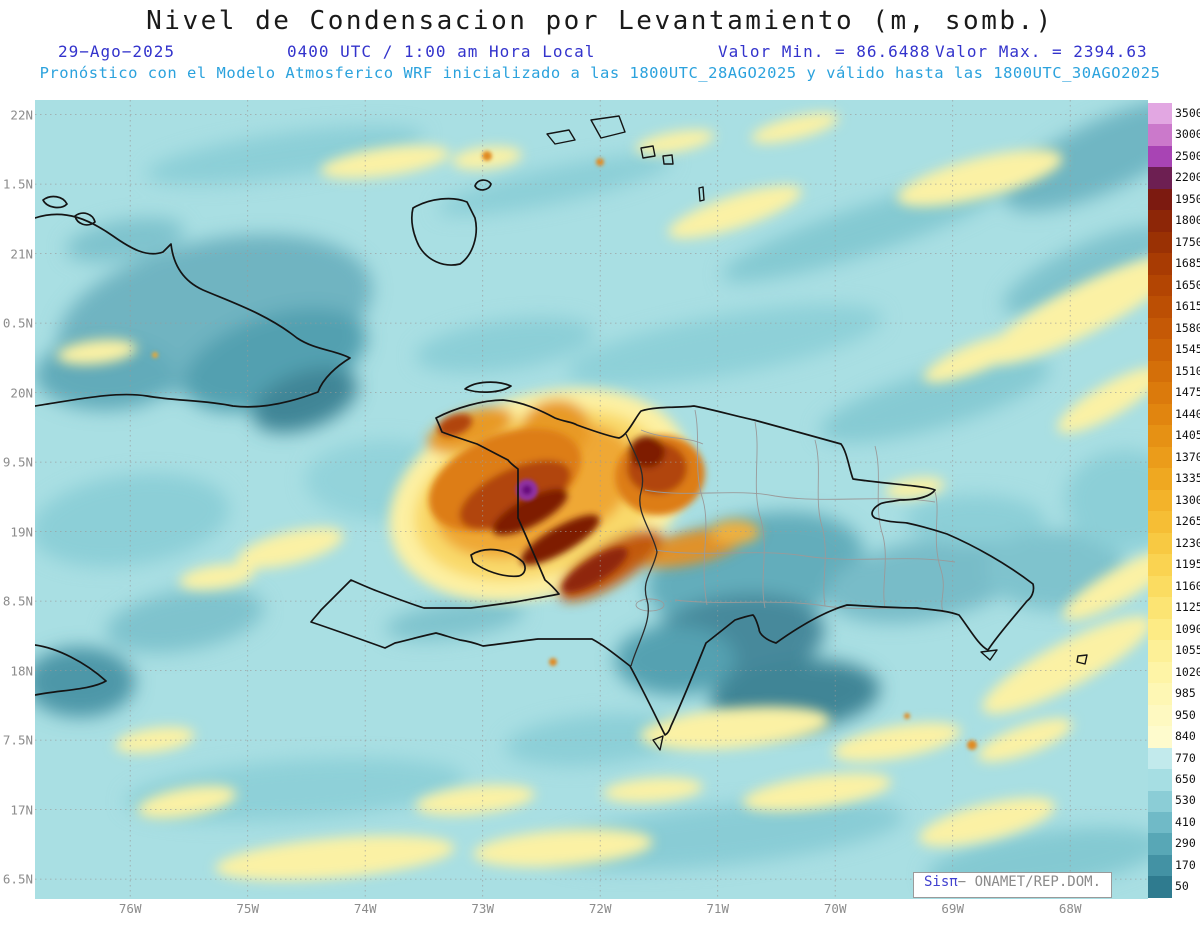  Describe the element at coordinates (193, 310) in the screenshot. I see `cuba-coastline` at that location.